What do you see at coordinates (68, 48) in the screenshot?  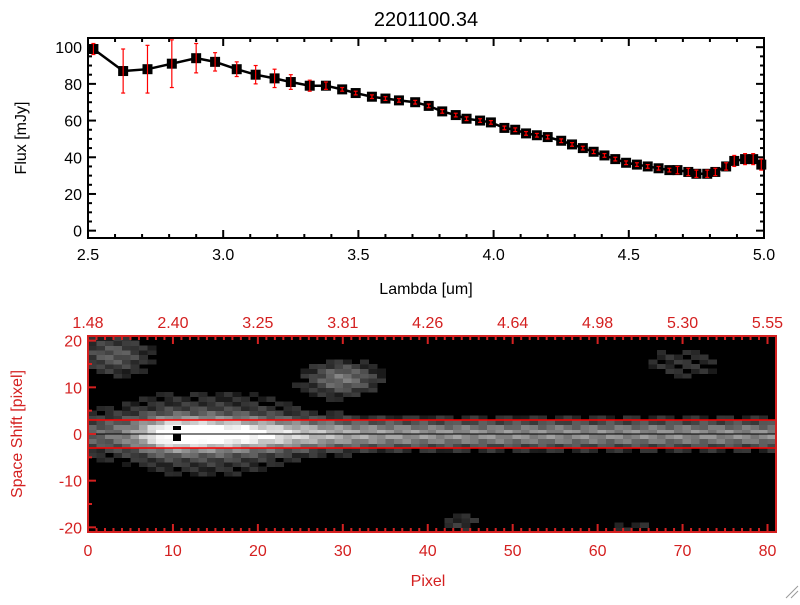 I see `y-tick-label: 100` at bounding box center [68, 48].